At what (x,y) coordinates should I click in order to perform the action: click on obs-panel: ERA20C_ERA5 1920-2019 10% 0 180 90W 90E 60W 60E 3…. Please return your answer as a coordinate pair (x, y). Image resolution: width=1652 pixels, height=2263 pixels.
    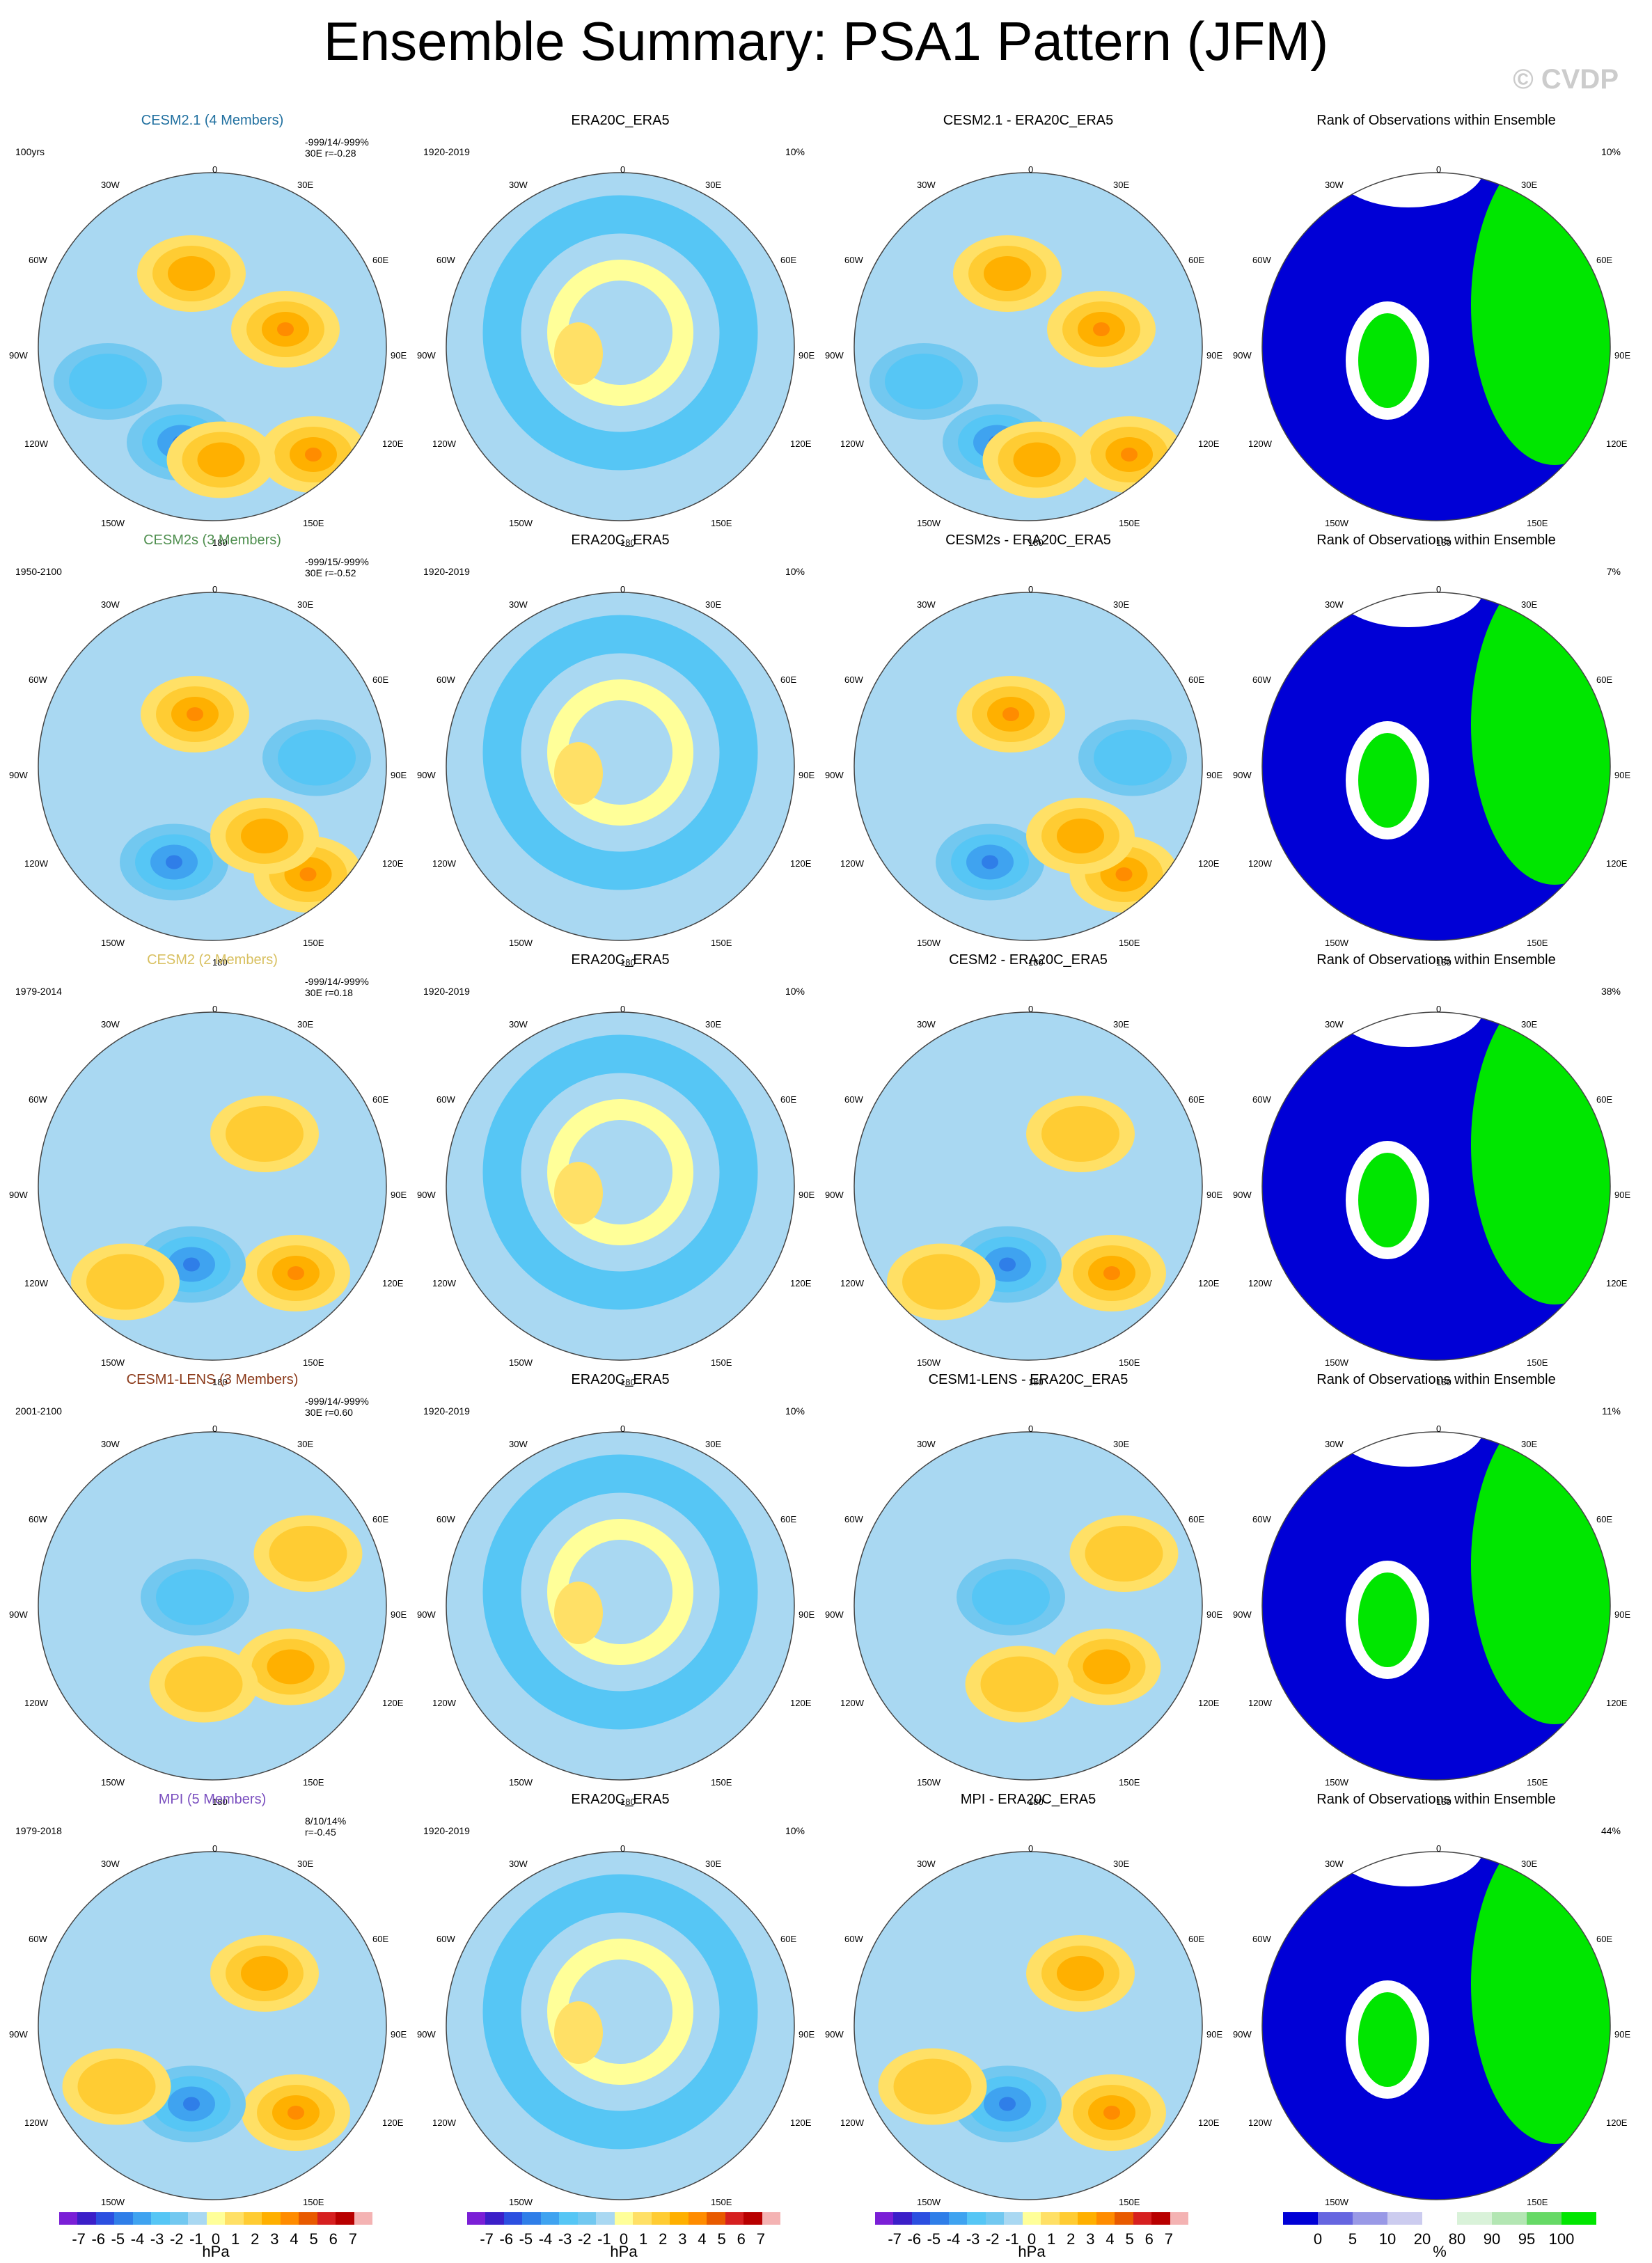
    Looking at the image, I should click on (620, 330).